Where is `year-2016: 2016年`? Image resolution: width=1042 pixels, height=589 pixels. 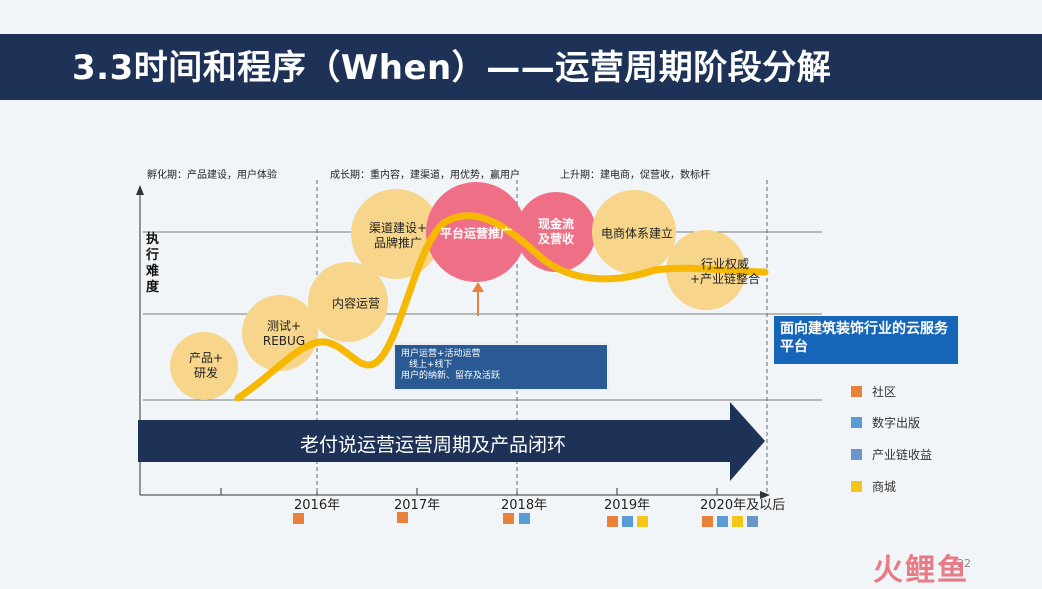 year-2016: 2016年 is located at coordinates (317, 505).